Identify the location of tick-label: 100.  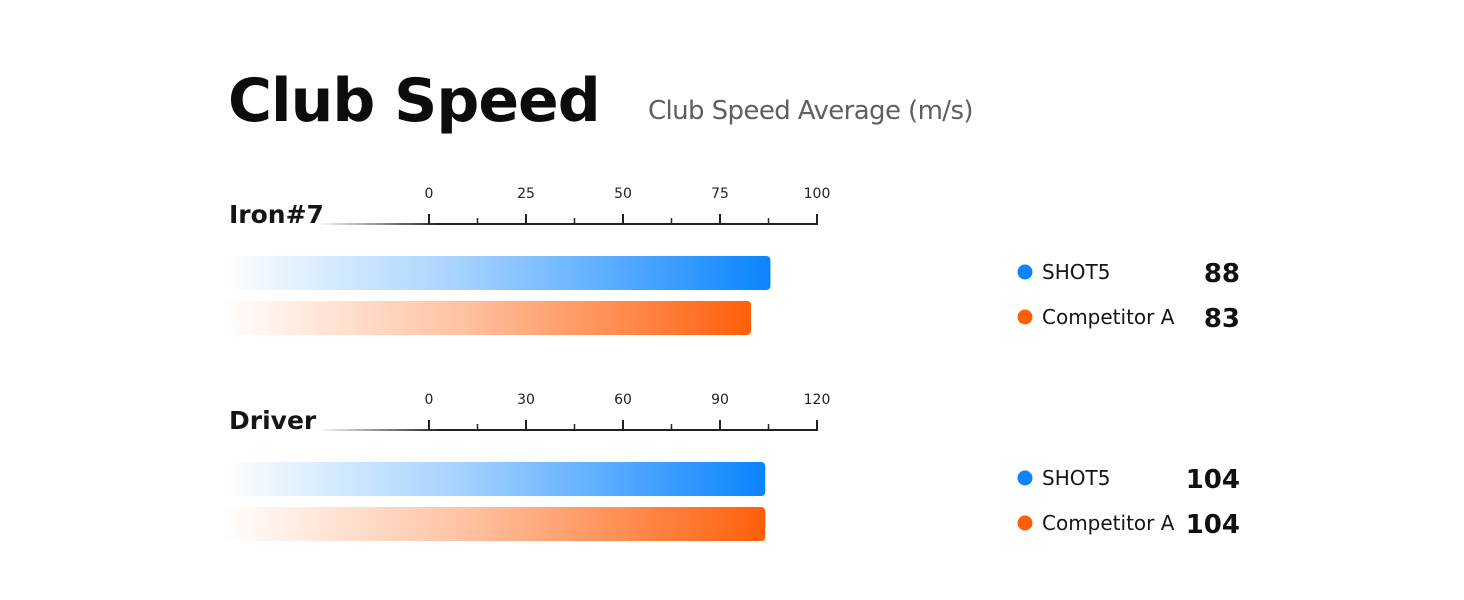
(817, 194).